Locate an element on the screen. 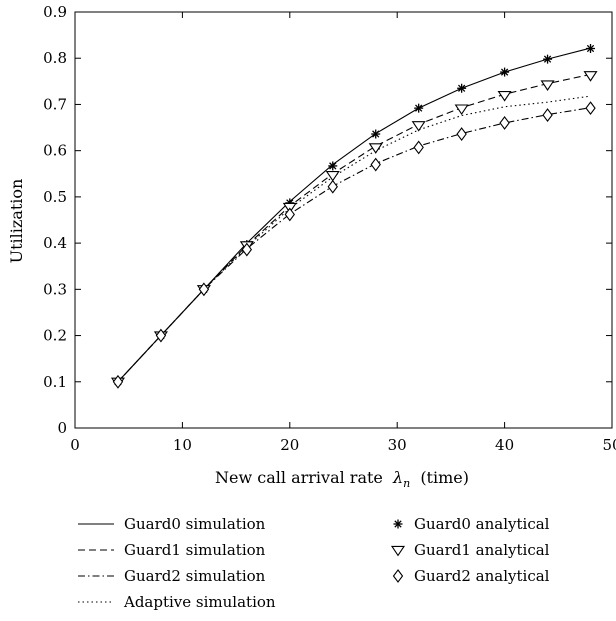  legend-label-guard2-simulation: Guard2 simulation is located at coordinates (195, 576).